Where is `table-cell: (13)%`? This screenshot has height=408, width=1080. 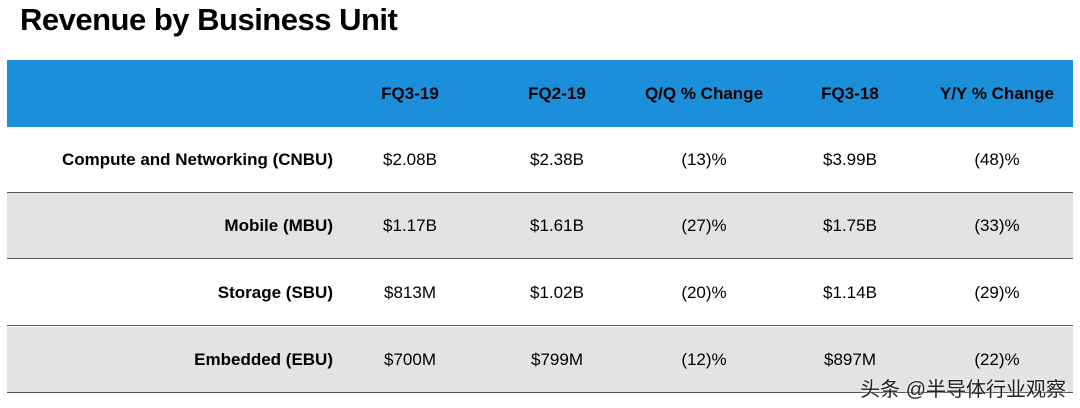 table-cell: (13)% is located at coordinates (704, 159).